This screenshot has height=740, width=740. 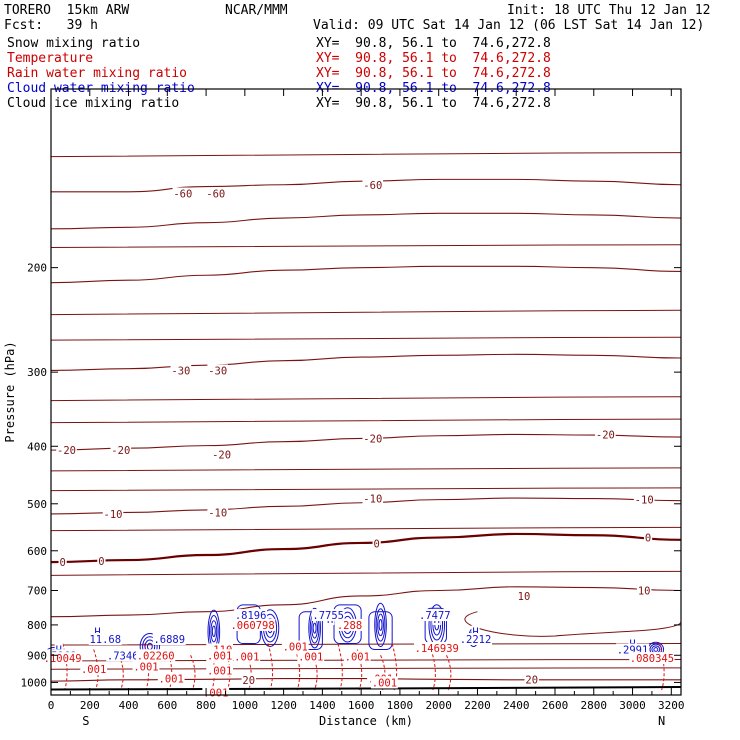 I want to click on x-tick-label-7: 1400, so click(x=322, y=705).